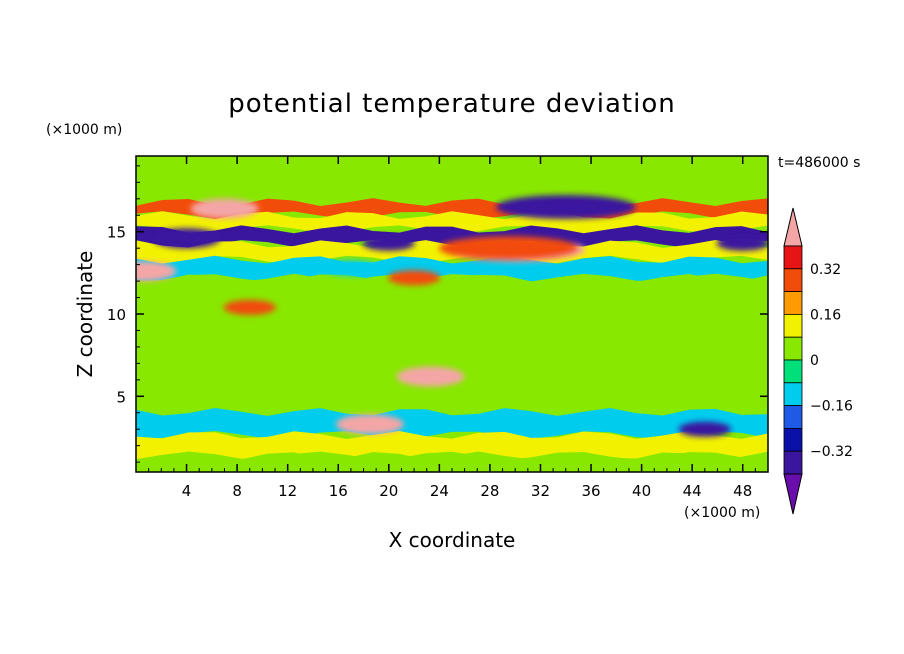  I want to click on x-tick-label: 48, so click(742, 491).